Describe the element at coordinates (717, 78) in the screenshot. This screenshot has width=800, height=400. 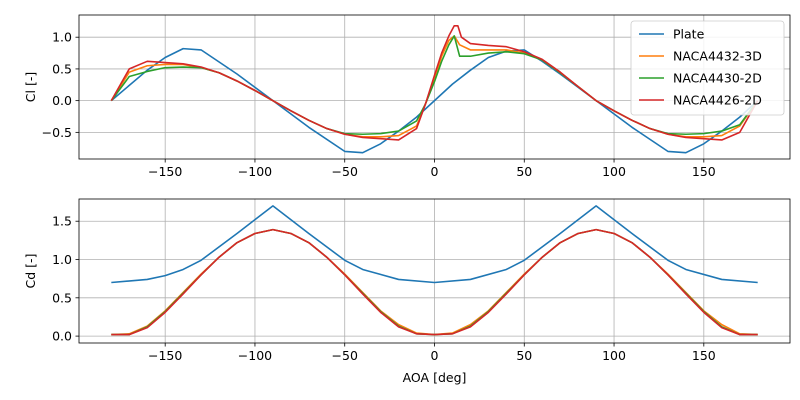
I see `legend-label-naca4430-2d: NACA4430-2D` at that location.